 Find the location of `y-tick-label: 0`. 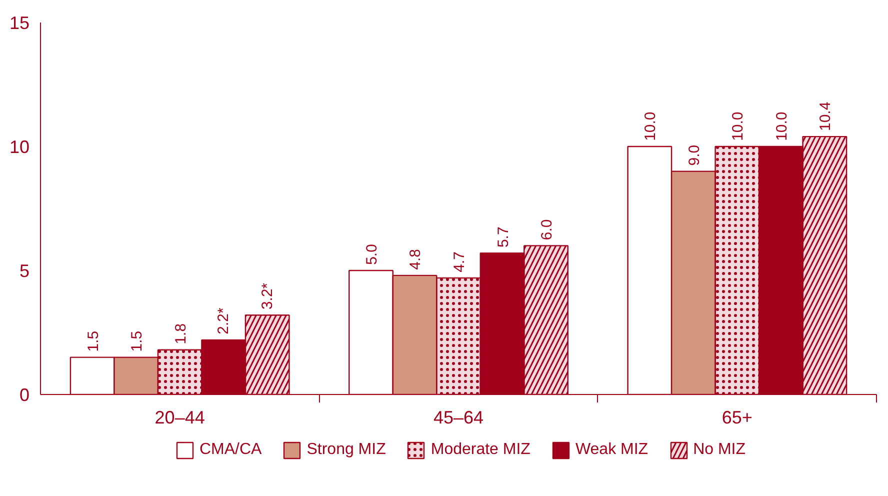

y-tick-label: 0 is located at coordinates (24, 395).